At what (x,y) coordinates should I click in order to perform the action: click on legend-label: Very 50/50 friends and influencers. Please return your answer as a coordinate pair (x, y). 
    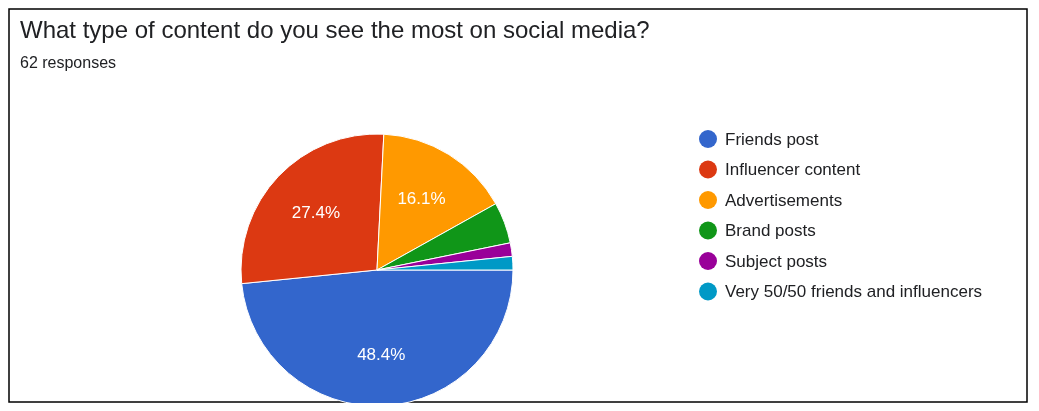
    Looking at the image, I should click on (854, 292).